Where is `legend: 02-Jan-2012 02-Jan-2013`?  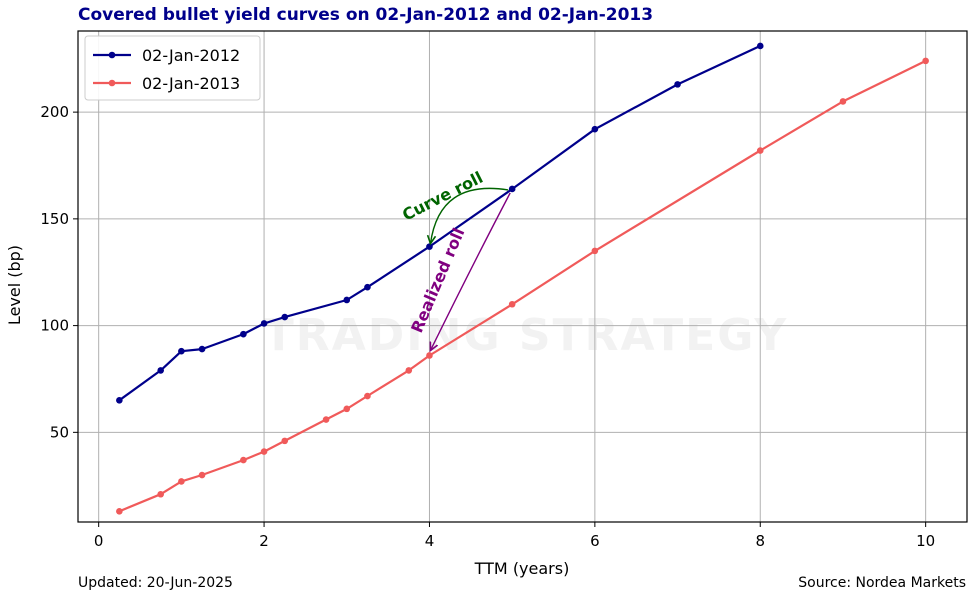
legend: 02-Jan-2012 02-Jan-2013 is located at coordinates (172, 68).